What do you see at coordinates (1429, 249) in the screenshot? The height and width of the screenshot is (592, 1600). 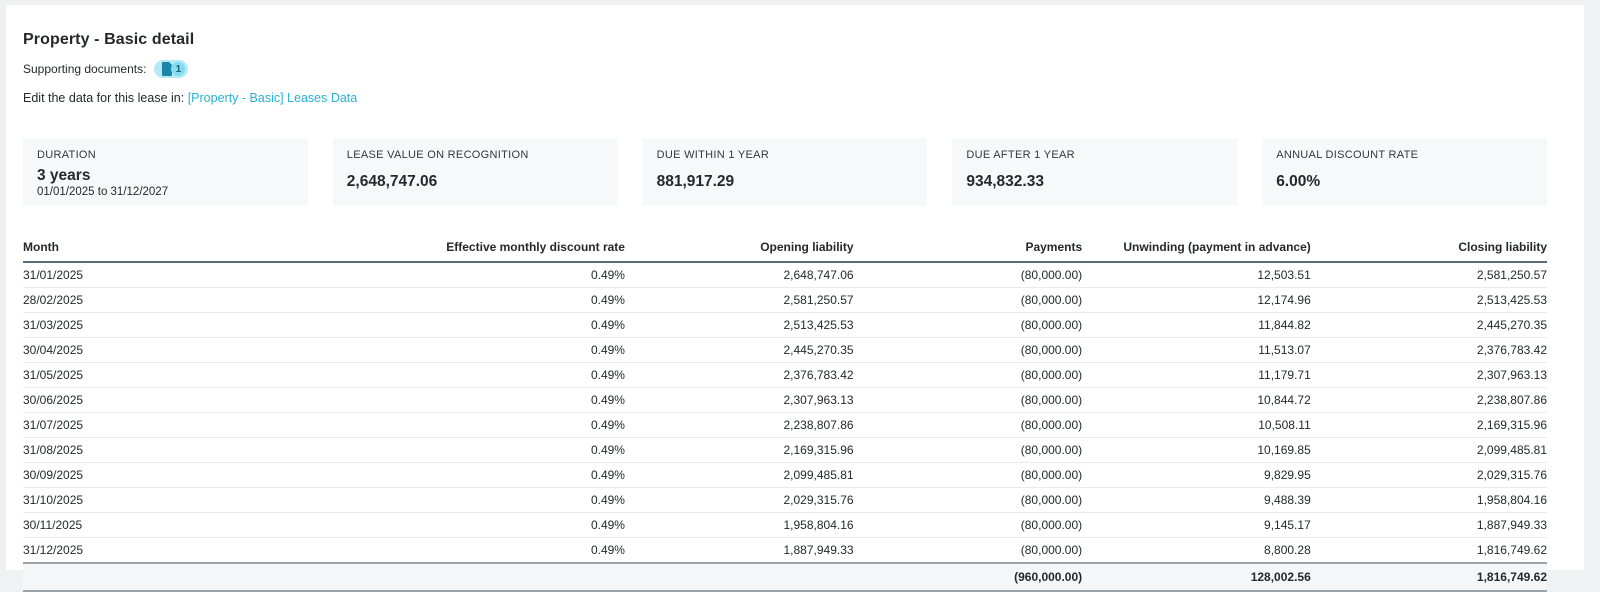 I see `column-header-closing-liability: Closing liability` at bounding box center [1429, 249].